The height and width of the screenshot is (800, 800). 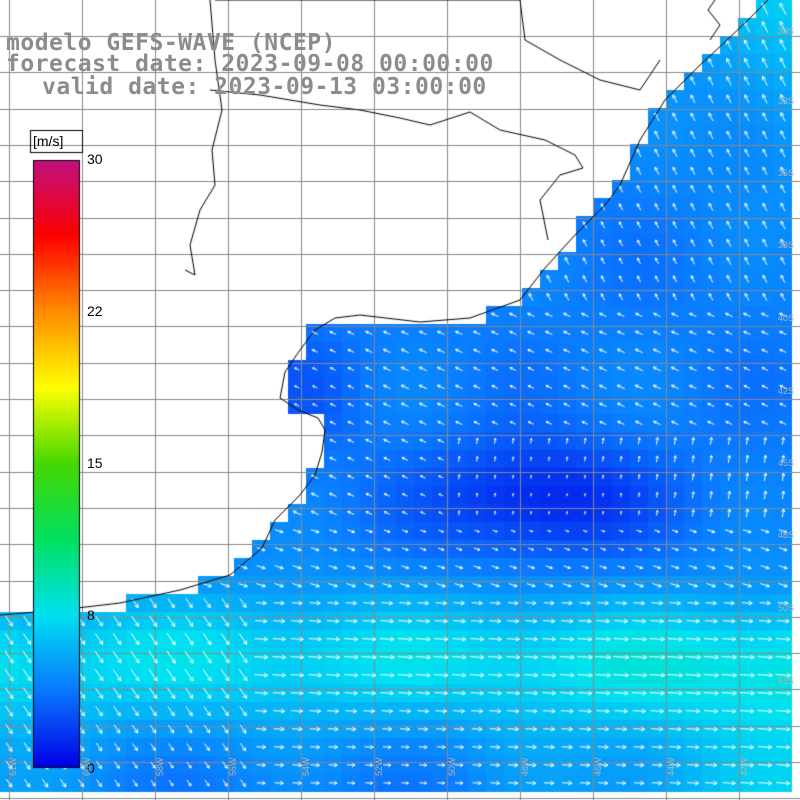 I want to click on lat-label: 48S, so click(x=785, y=535).